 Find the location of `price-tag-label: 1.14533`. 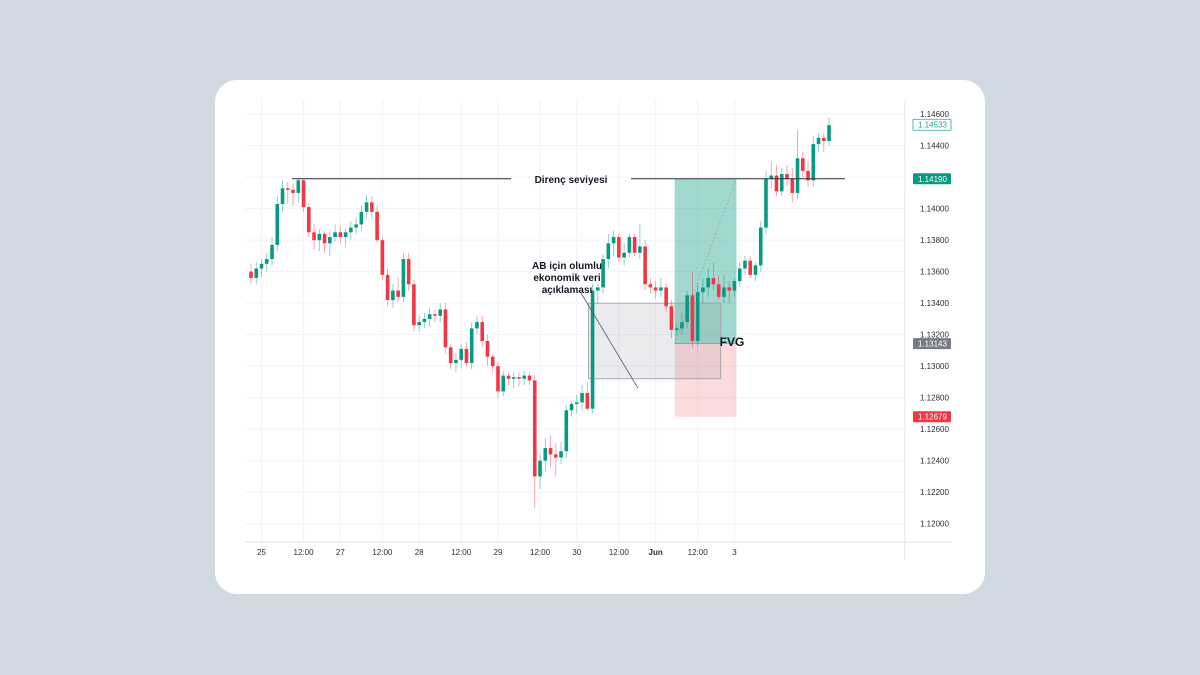

price-tag-label: 1.14533 is located at coordinates (932, 125).